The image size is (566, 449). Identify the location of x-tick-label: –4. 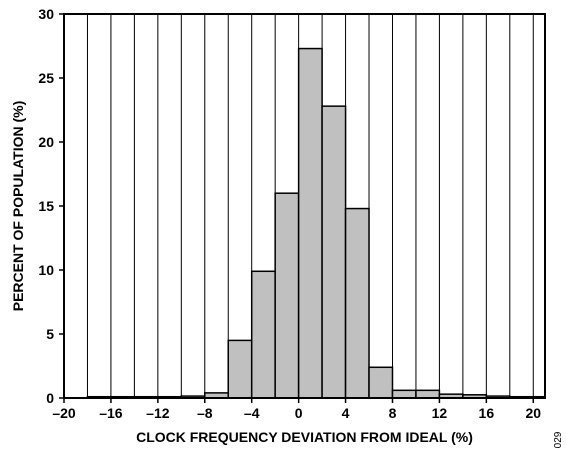
(252, 413).